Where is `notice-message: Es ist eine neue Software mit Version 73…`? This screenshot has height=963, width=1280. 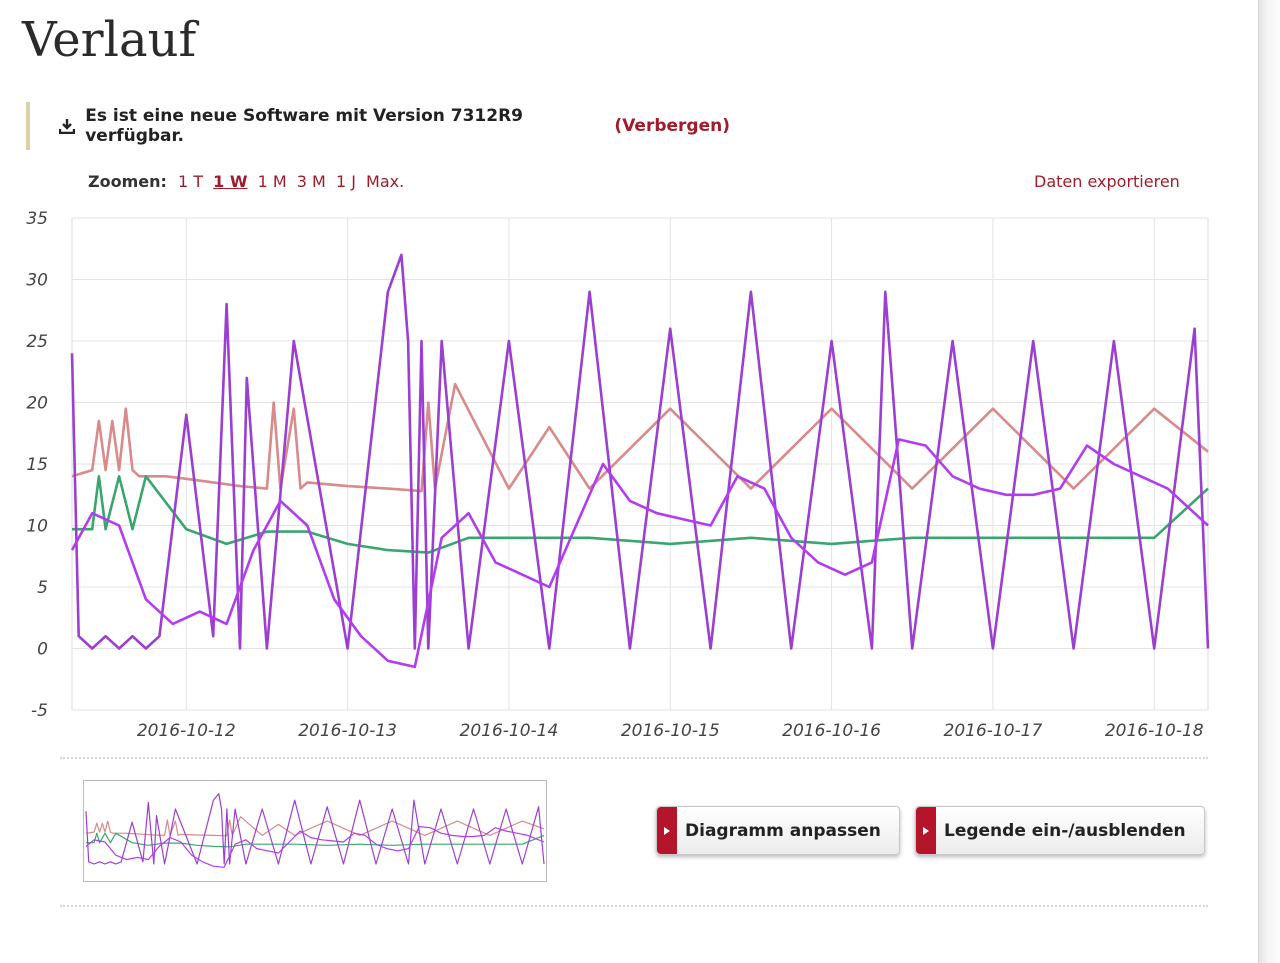
notice-message: Es ist eine neue Software mit Version 73… is located at coordinates (304, 126).